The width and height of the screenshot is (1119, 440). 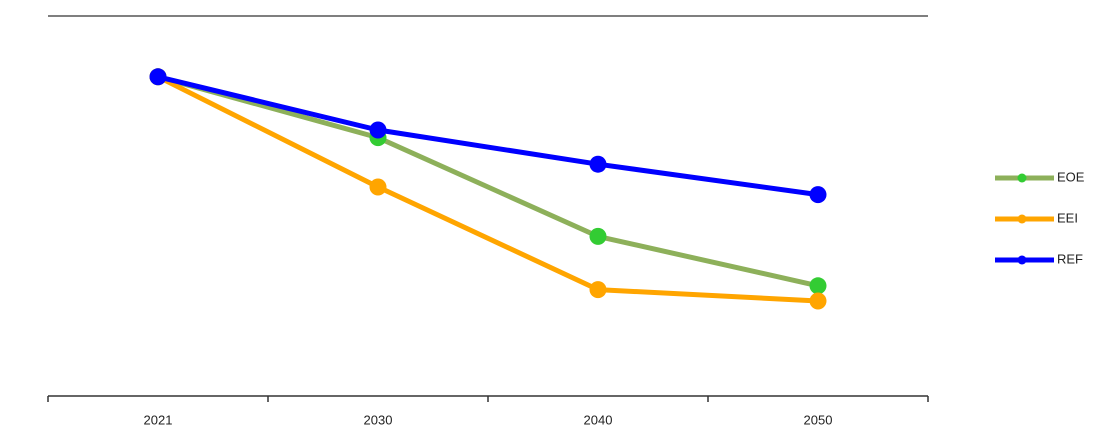 What do you see at coordinates (158, 419) in the screenshot?
I see `x-tick-label: 2021` at bounding box center [158, 419].